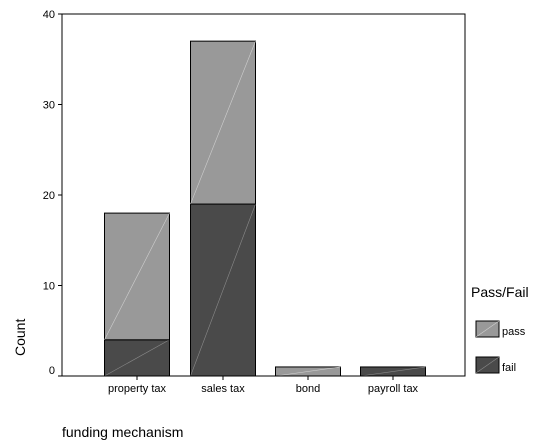 The height and width of the screenshot is (440, 542). Describe the element at coordinates (223, 389) in the screenshot. I see `x-tick-label-sales-tax: sales tax` at that location.